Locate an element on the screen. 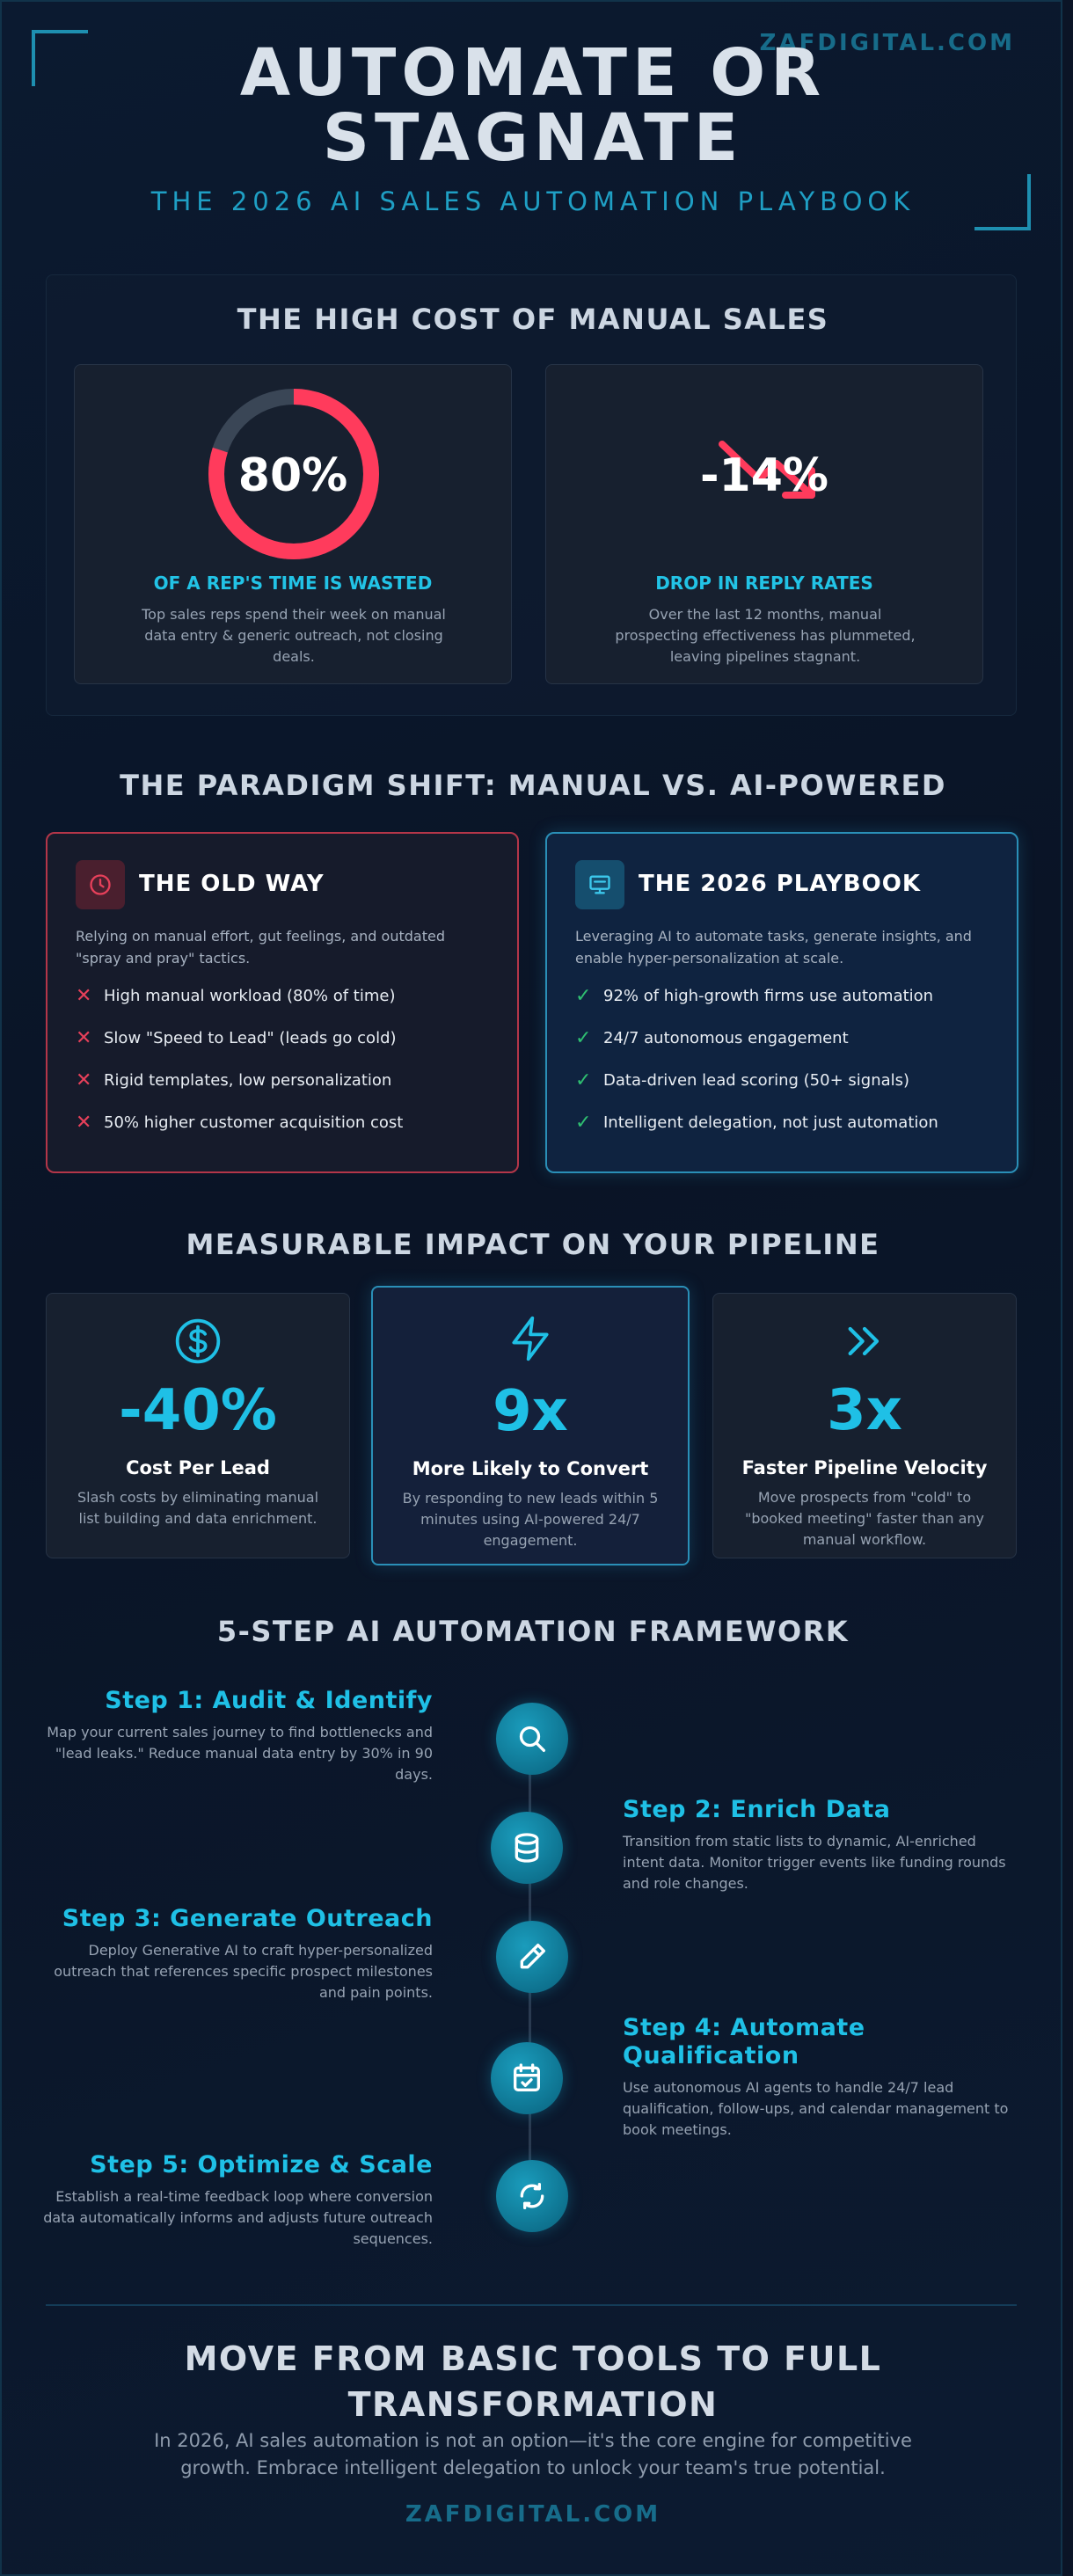 The image size is (1073, 2576). playbook-heading: THE 2026 PLAYBOOK is located at coordinates (780, 884).